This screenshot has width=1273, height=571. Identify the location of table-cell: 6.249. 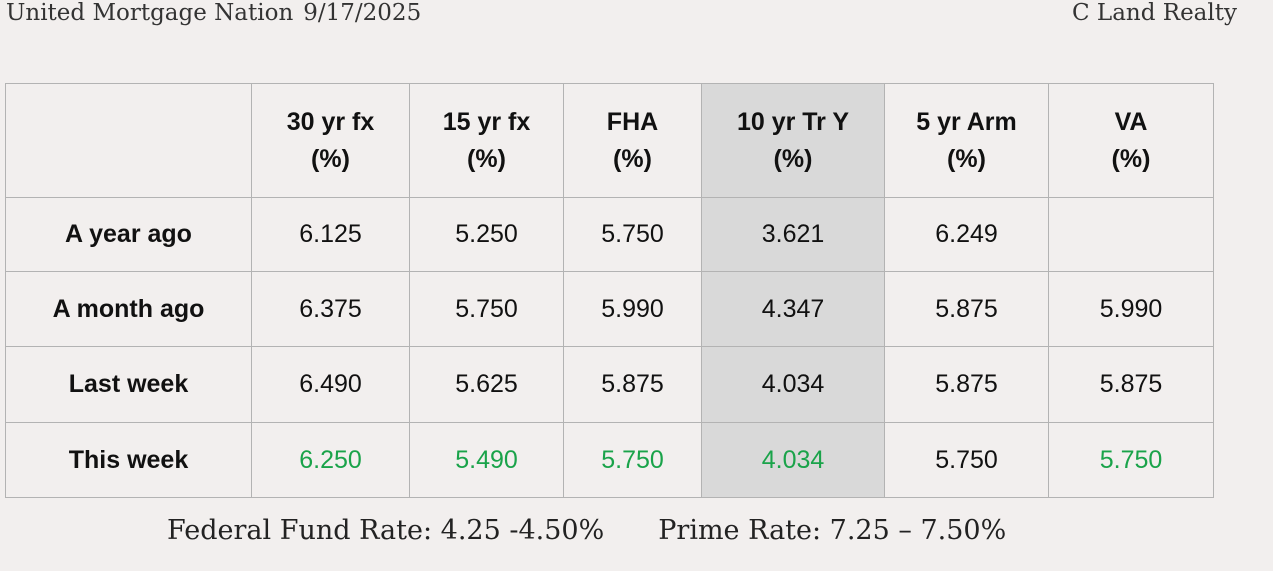
(966, 234).